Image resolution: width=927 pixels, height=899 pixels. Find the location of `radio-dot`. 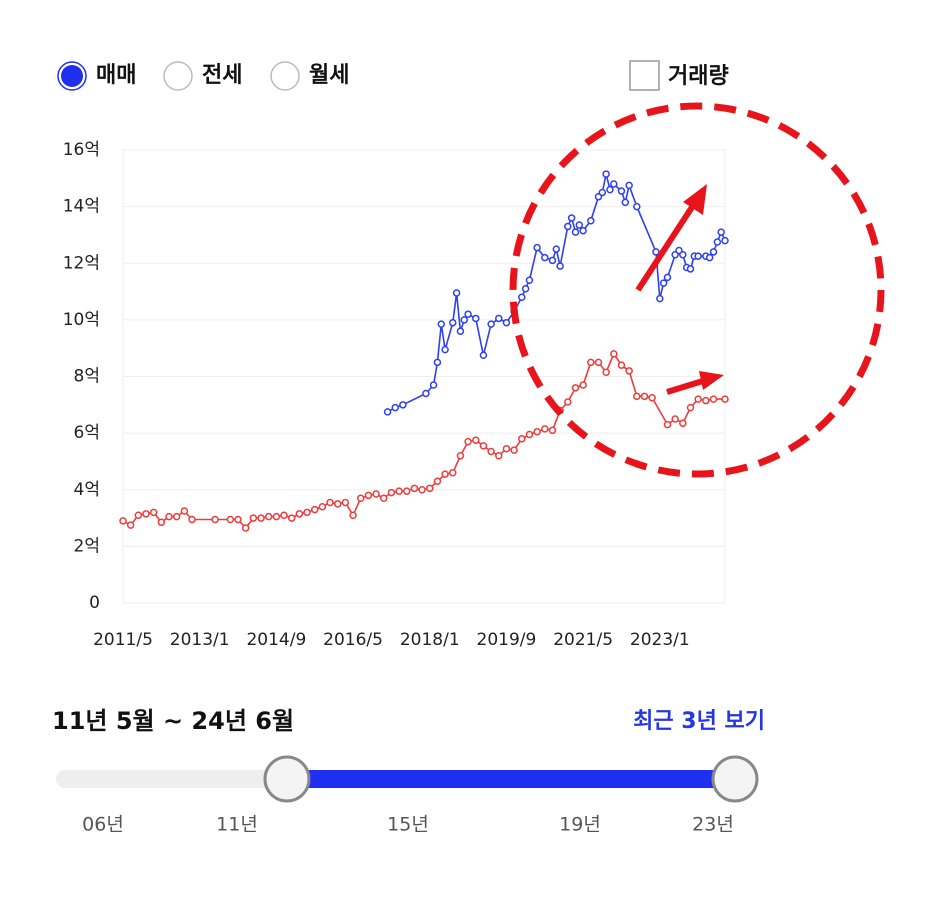

radio-dot is located at coordinates (72, 76).